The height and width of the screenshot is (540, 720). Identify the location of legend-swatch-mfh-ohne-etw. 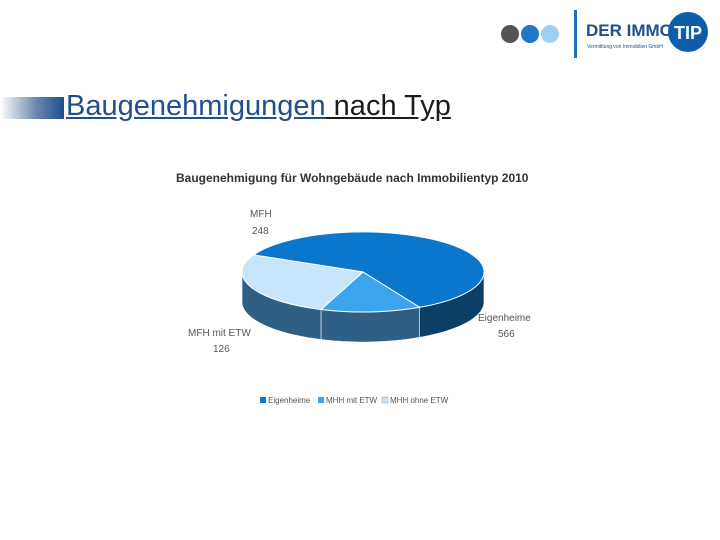
(385, 400).